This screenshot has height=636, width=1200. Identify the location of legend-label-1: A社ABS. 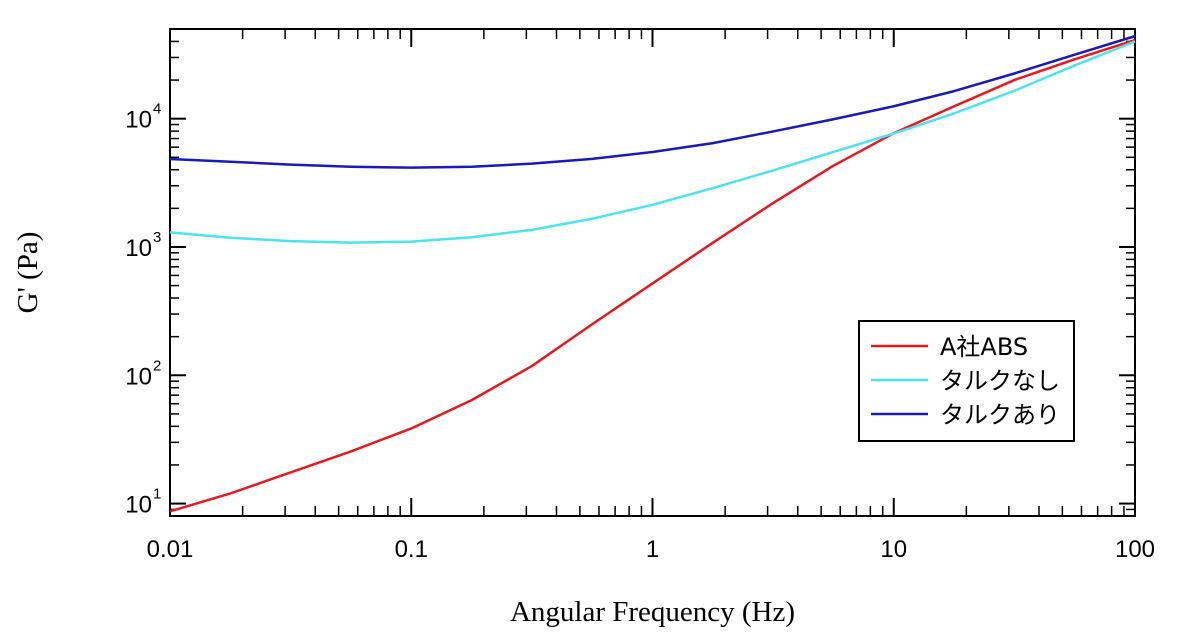
(984, 347).